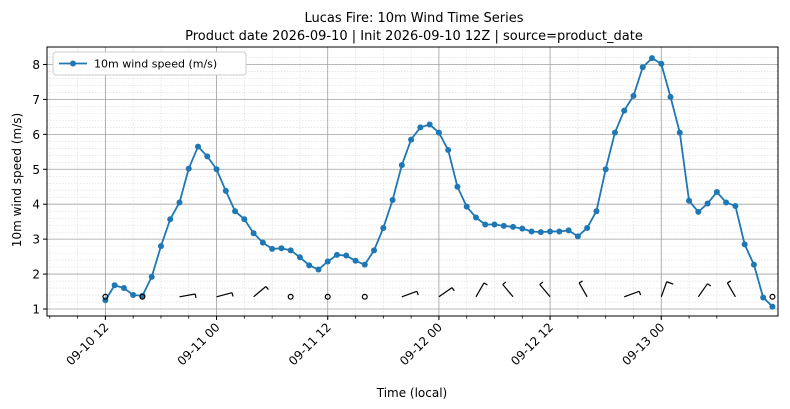  What do you see at coordinates (36, 170) in the screenshot?
I see `y-tick-label: 5` at bounding box center [36, 170].